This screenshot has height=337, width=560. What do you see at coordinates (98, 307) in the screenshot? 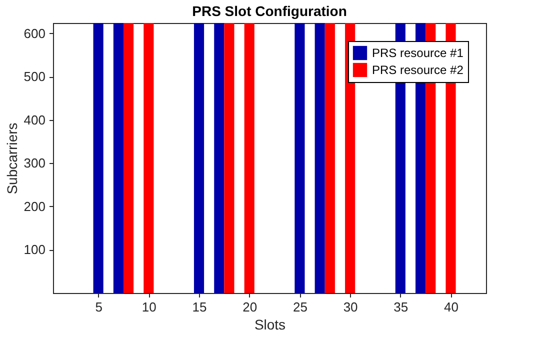
I see `x-tick-label: 5` at bounding box center [98, 307].